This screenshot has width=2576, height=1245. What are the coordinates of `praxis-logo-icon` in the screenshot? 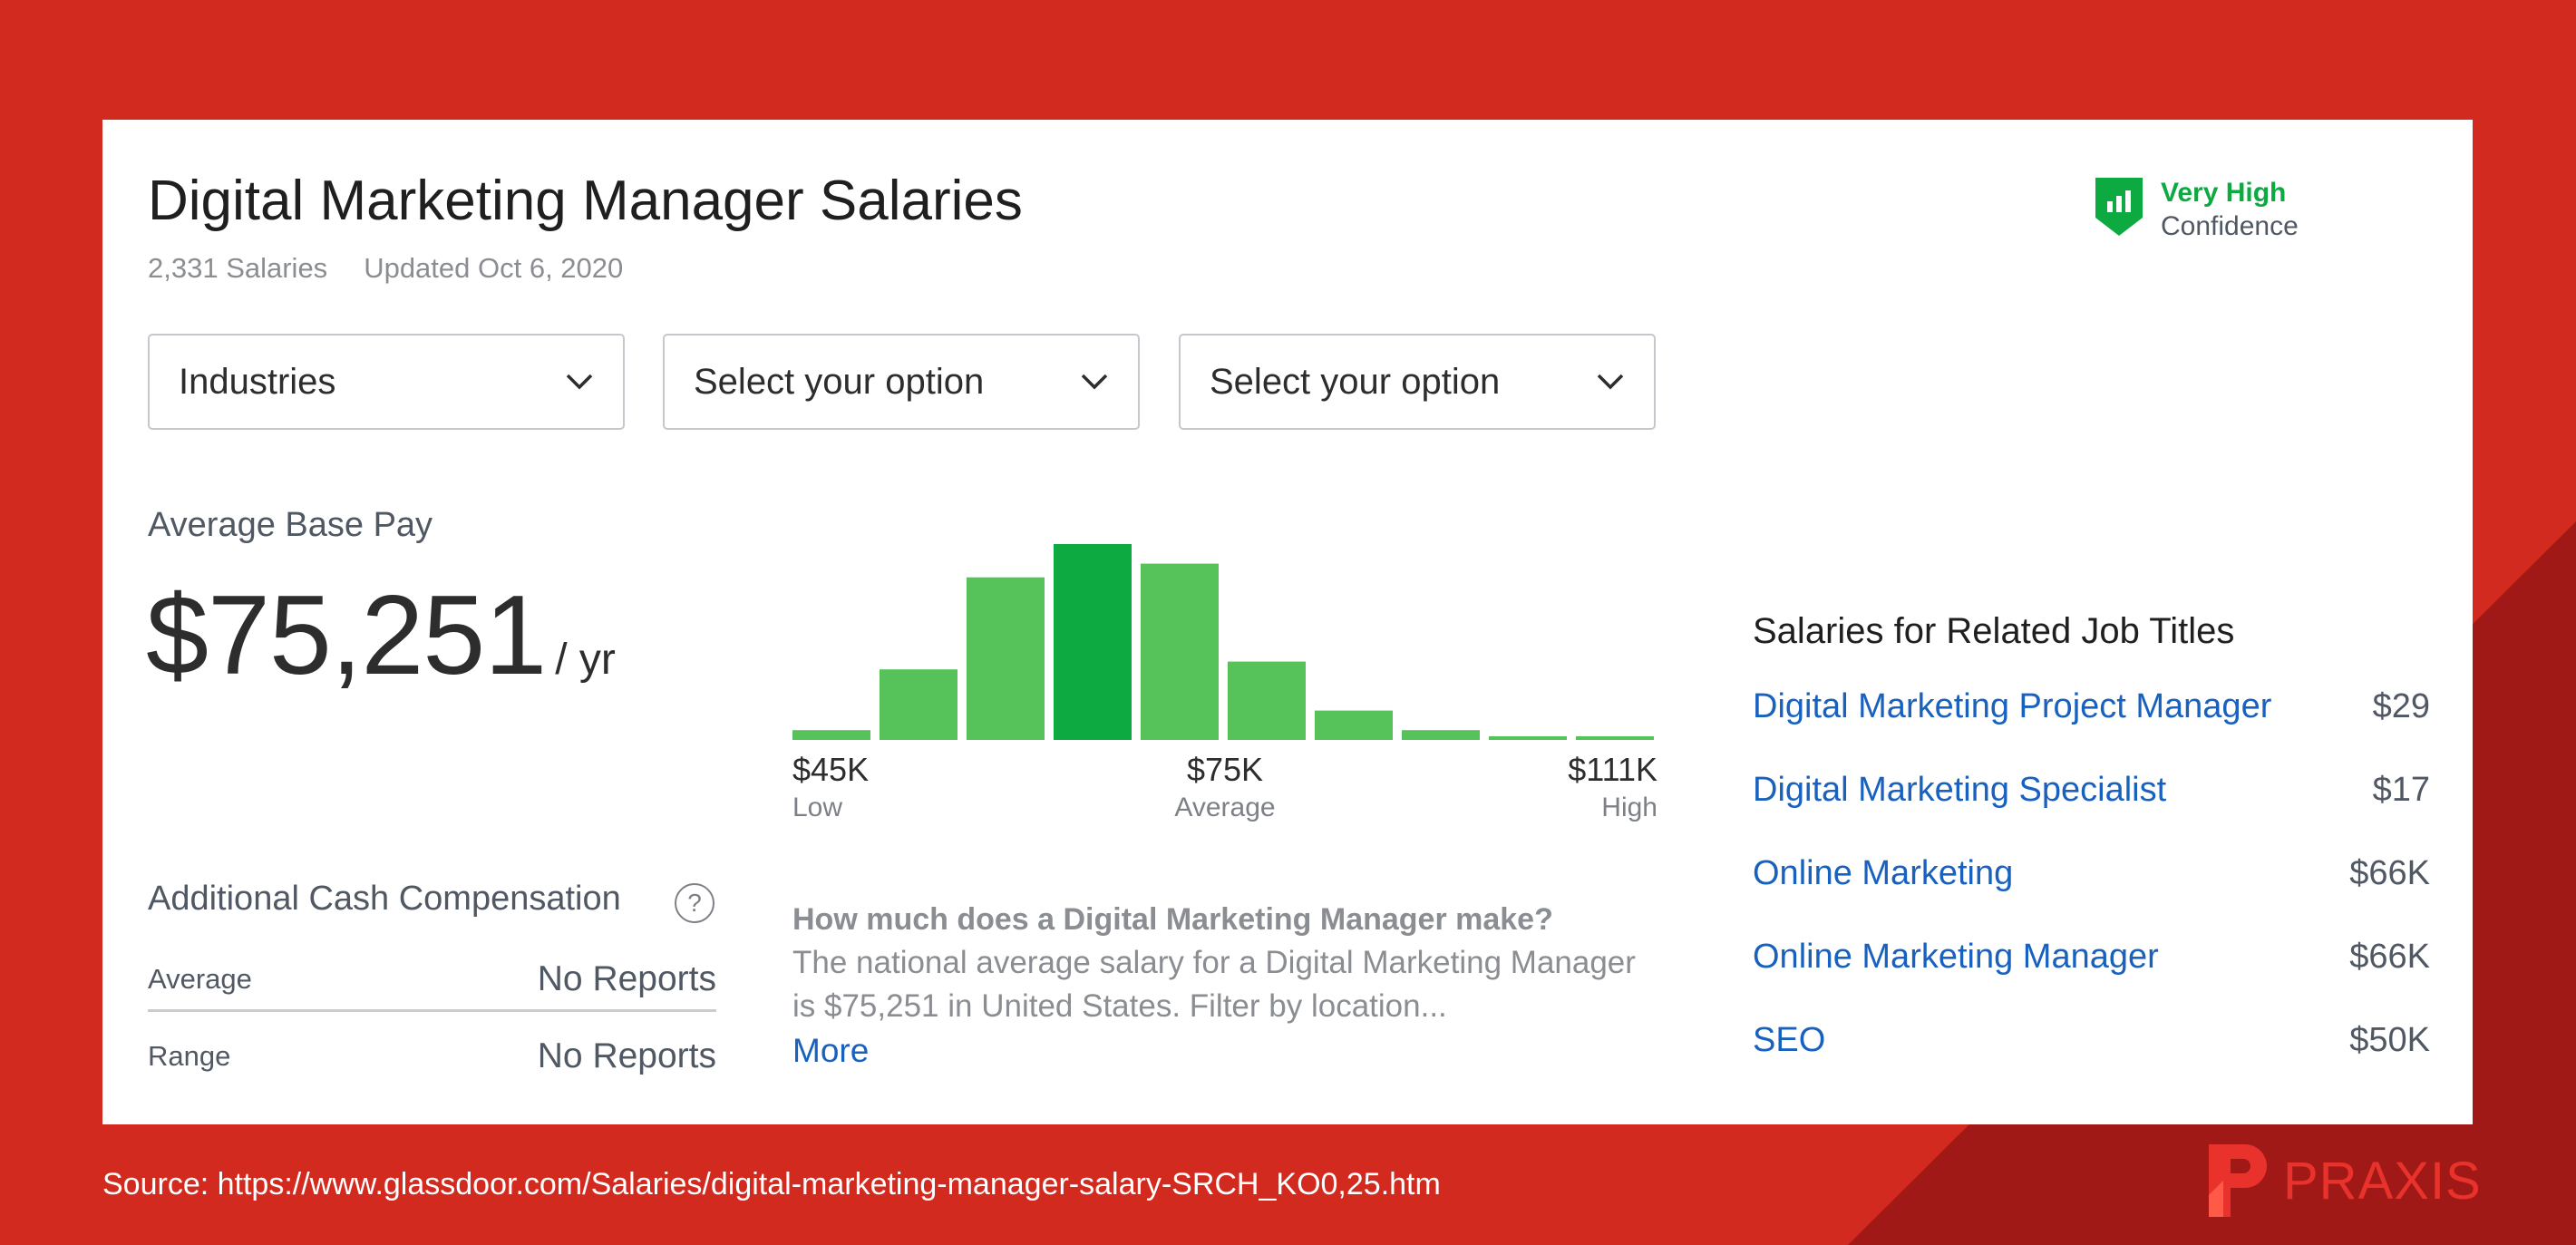 It's located at (2238, 1180).